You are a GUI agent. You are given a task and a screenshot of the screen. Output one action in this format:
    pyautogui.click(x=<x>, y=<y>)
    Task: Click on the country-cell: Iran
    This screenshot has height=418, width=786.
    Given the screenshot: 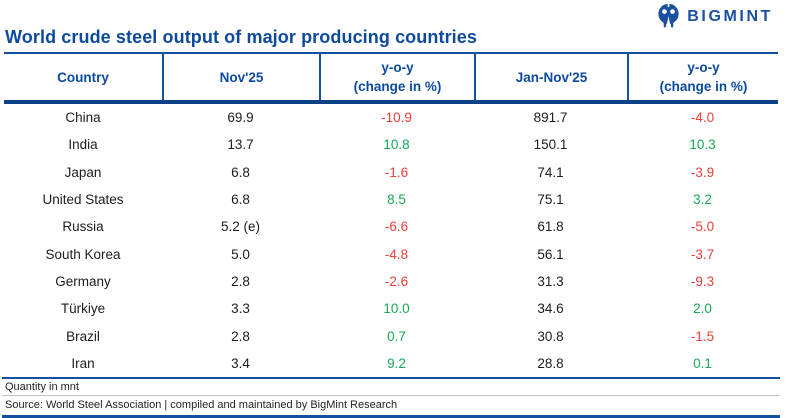 What is the action you would take?
    pyautogui.click(x=83, y=363)
    